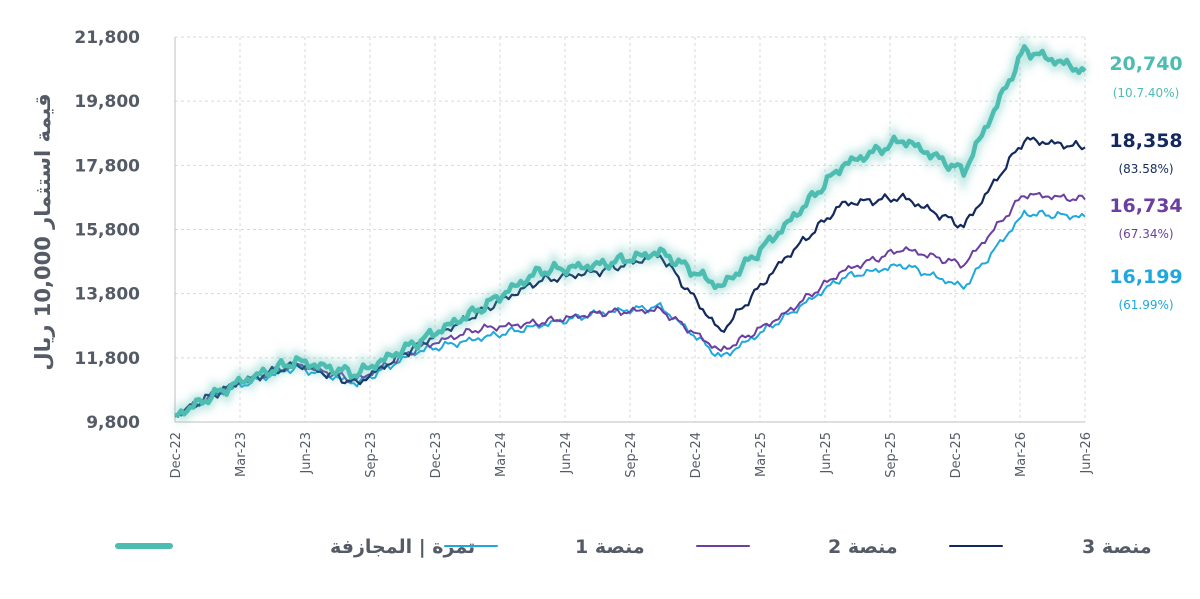 The width and height of the screenshot is (1200, 599). What do you see at coordinates (761, 454) in the screenshot?
I see `x-tick-label: Mar-25` at bounding box center [761, 454].